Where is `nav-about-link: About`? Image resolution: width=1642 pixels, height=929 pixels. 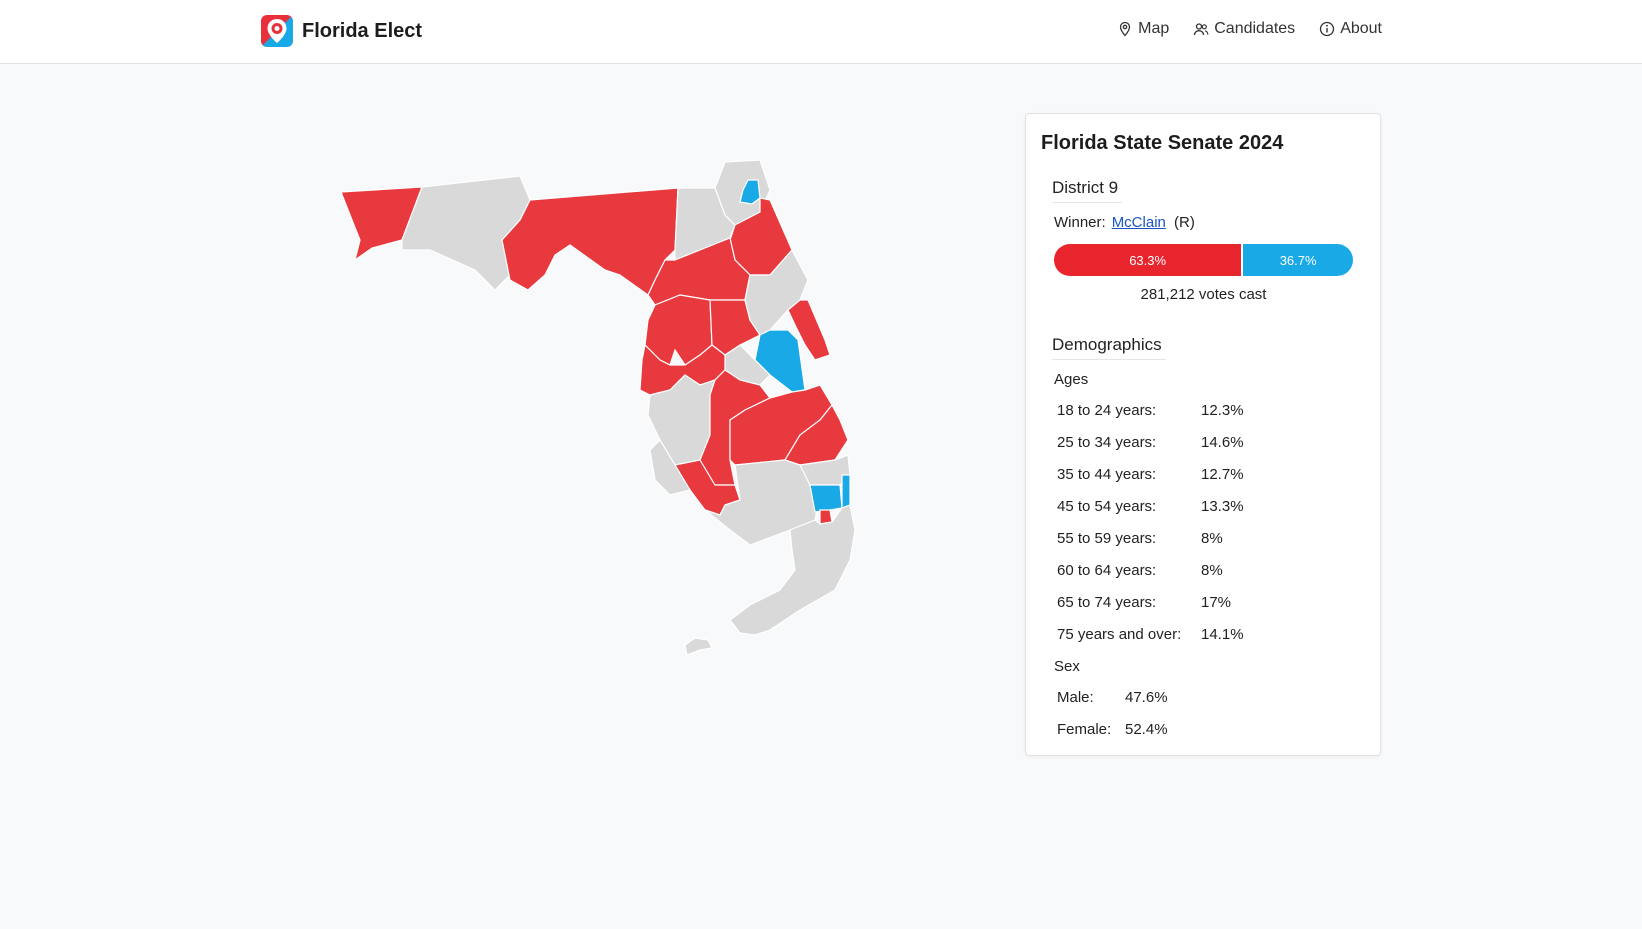
nav-about-link: About is located at coordinates (1350, 29).